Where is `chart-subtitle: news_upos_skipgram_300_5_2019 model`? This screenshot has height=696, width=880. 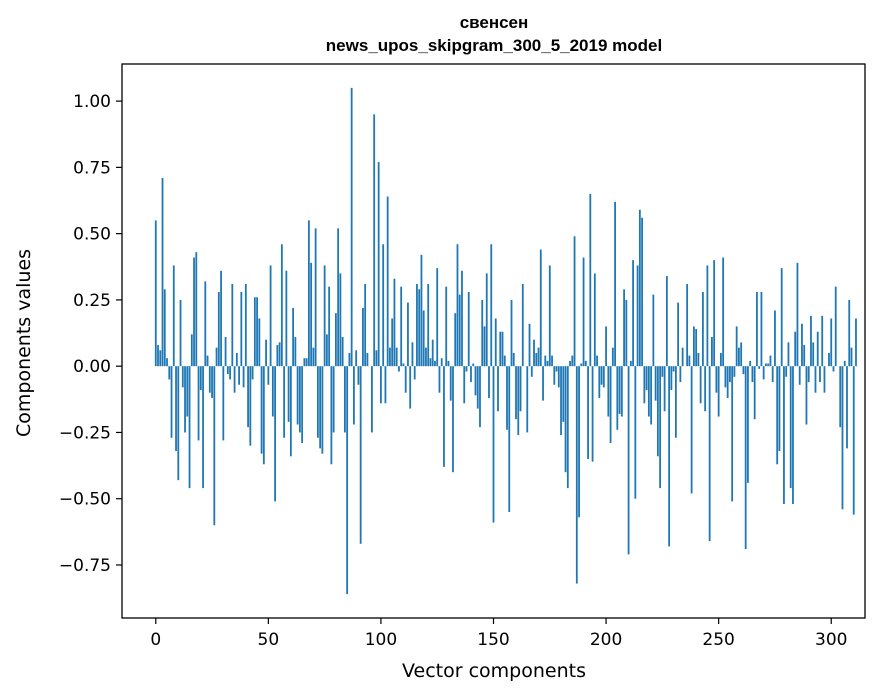
chart-subtitle: news_upos_skipgram_300_5_2019 model is located at coordinates (494, 45).